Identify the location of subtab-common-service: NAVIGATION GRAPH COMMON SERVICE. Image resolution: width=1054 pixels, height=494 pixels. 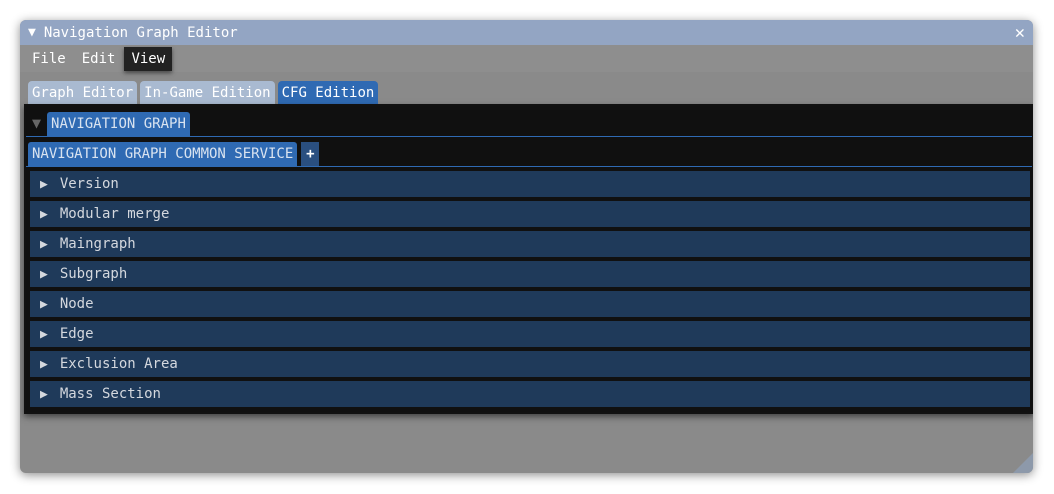
(163, 154).